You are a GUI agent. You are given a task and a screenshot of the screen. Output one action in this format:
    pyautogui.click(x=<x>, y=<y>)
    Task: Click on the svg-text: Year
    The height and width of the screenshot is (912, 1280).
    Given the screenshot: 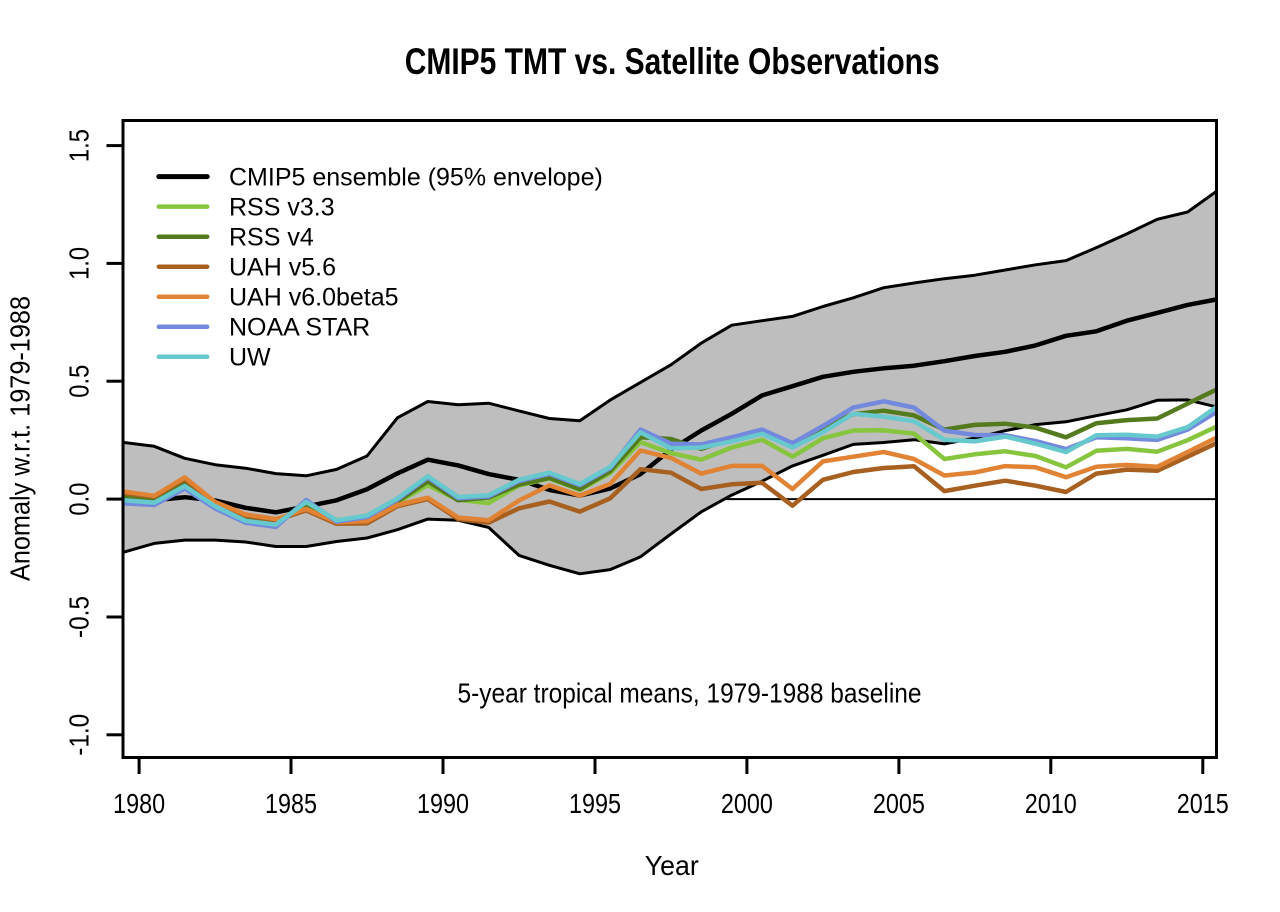 What is the action you would take?
    pyautogui.click(x=672, y=865)
    